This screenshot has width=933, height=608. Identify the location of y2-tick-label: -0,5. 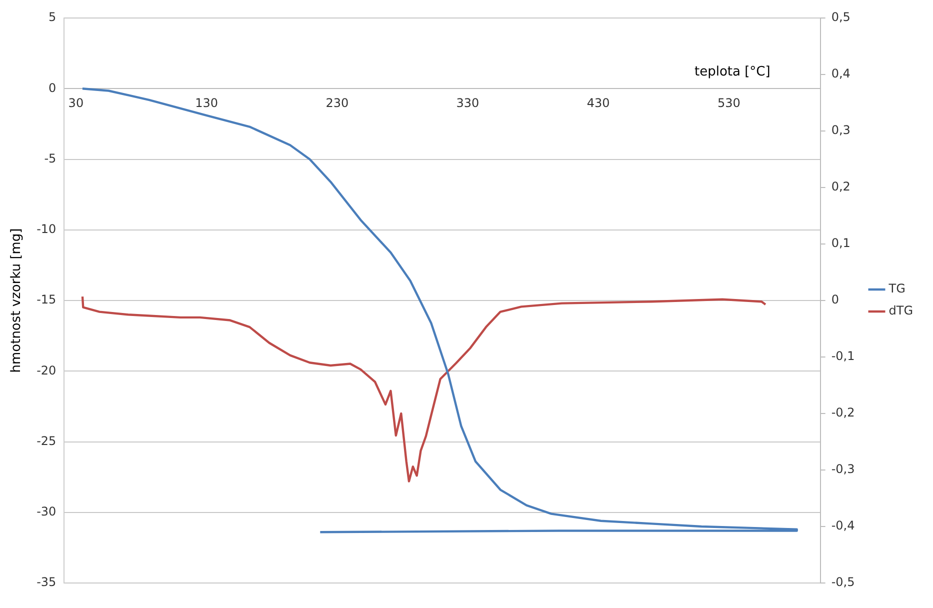
(843, 582).